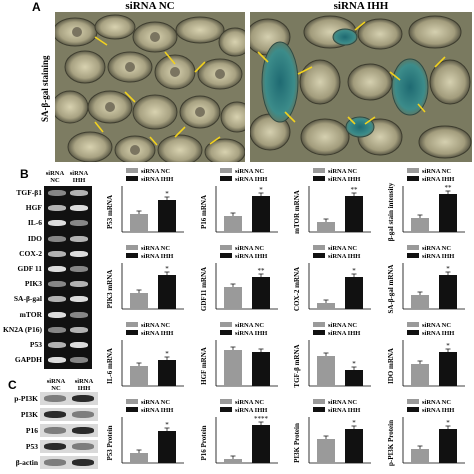 The image size is (474, 474). Describe the element at coordinates (31, 446) in the screenshot. I see `blot-c-row-label: P53` at that location.